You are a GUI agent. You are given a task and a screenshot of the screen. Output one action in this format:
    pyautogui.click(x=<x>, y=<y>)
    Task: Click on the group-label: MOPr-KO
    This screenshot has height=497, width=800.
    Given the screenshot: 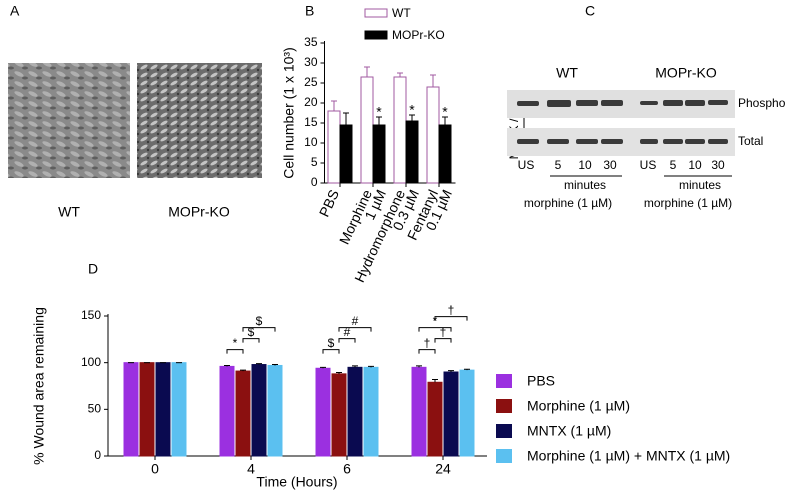 What is the action you would take?
    pyautogui.click(x=686, y=73)
    